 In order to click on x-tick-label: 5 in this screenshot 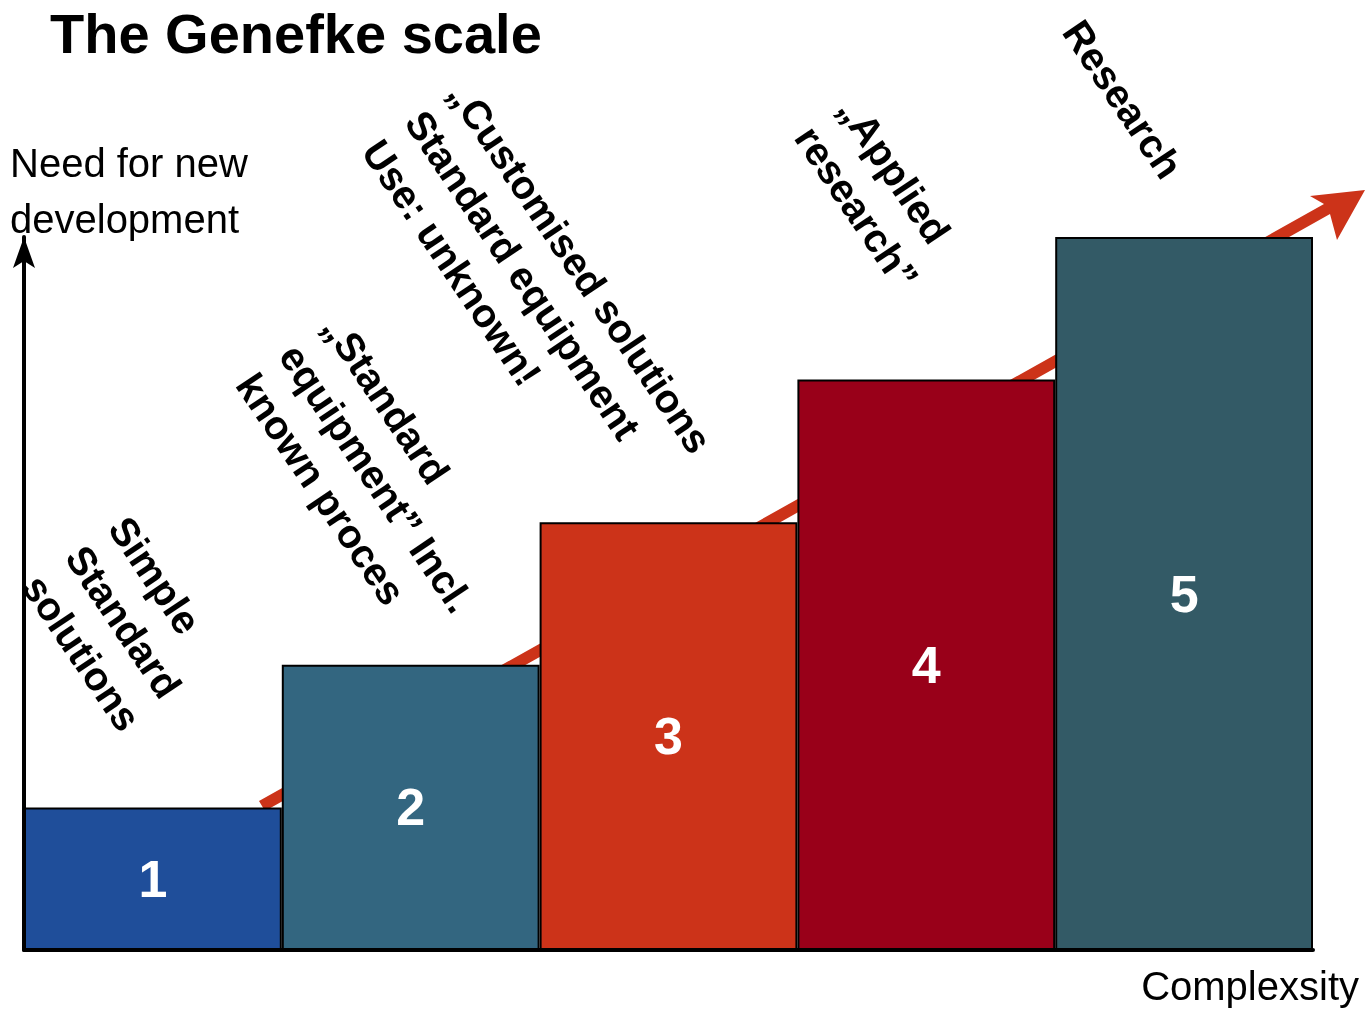, I will do `click(1184, 593)`.